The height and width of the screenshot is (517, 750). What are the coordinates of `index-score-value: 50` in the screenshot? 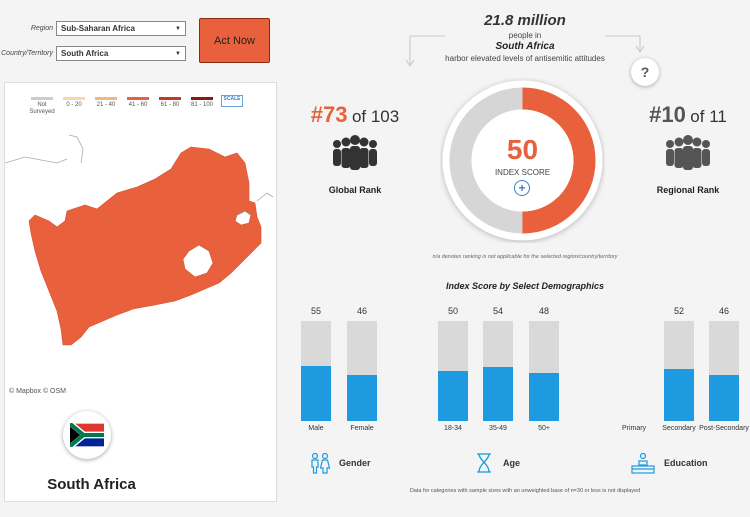 It's located at (522, 149).